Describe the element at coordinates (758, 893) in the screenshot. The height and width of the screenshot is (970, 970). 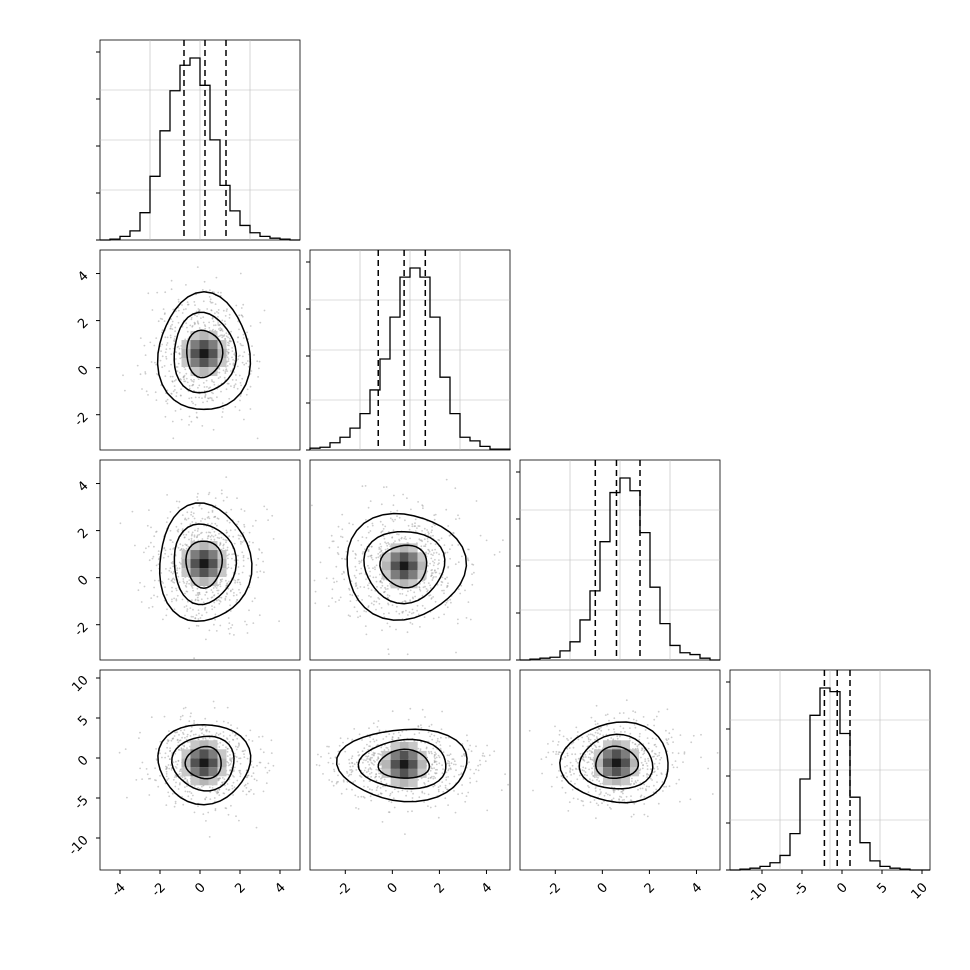
I see `x-tick-label: -10` at that location.